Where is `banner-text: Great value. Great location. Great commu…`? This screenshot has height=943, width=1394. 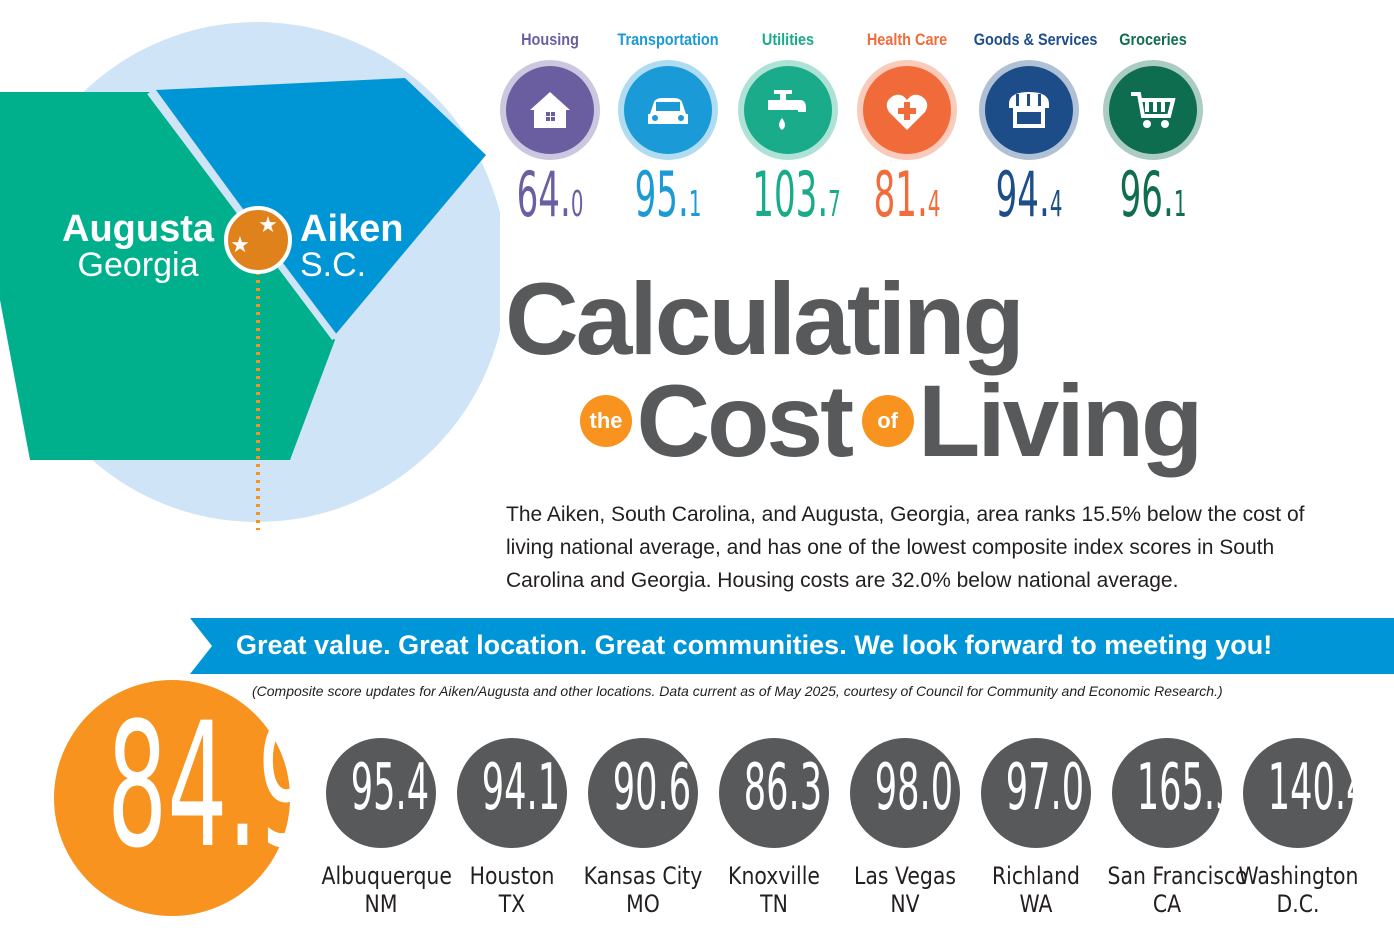
banner-text: Great value. Great location. Great commu… is located at coordinates (754, 645).